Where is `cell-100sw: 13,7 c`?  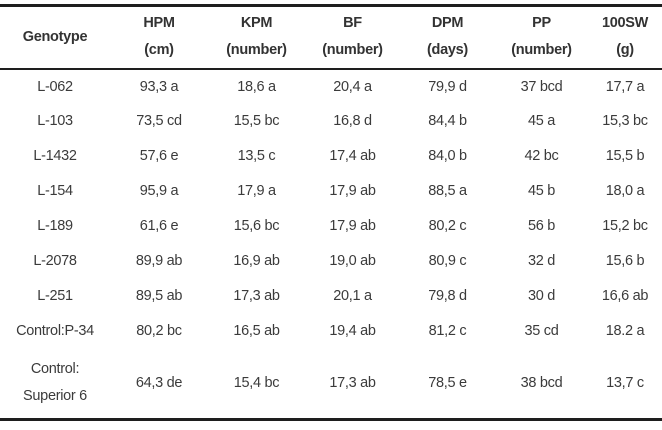 cell-100sw: 13,7 c is located at coordinates (625, 383).